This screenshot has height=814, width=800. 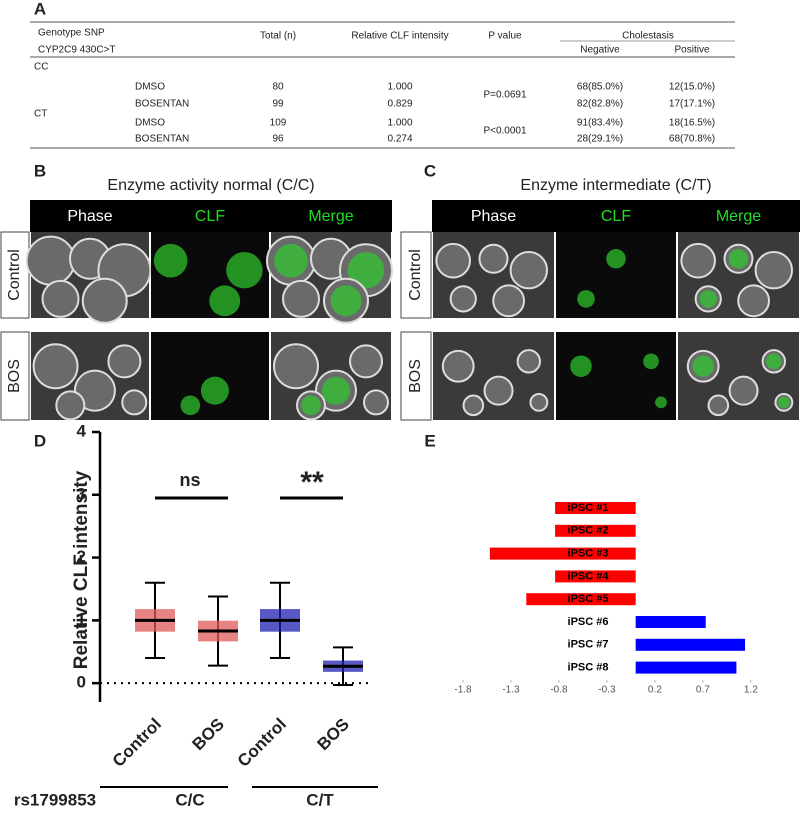 I want to click on category-label: iPSC #8, so click(x=588, y=668).